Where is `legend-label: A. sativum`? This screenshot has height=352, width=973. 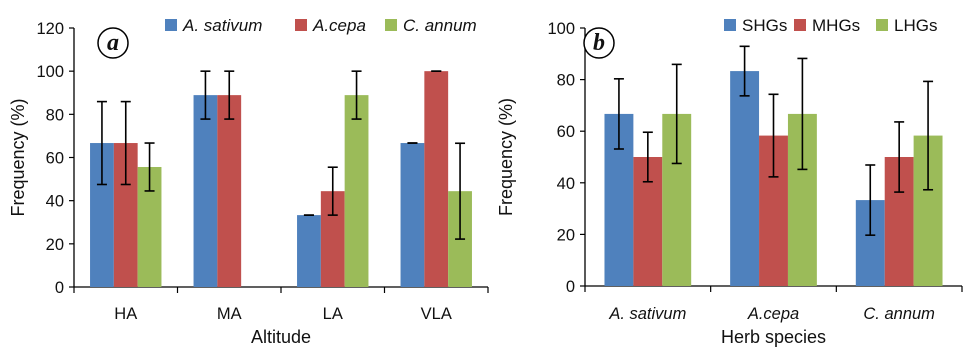
legend-label: A. sativum is located at coordinates (222, 25).